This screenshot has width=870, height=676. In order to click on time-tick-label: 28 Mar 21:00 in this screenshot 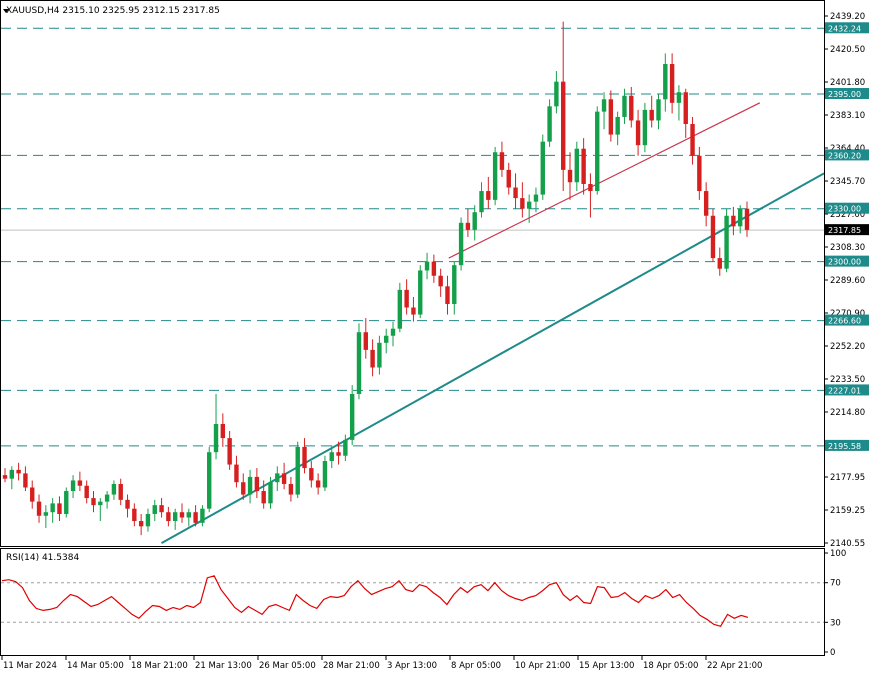, I will do `click(351, 666)`.